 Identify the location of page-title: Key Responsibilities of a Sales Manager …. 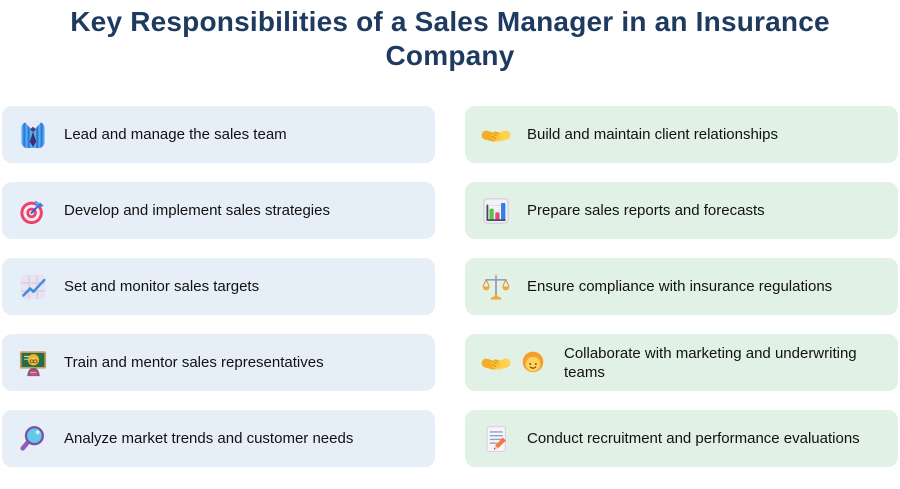
(450, 39).